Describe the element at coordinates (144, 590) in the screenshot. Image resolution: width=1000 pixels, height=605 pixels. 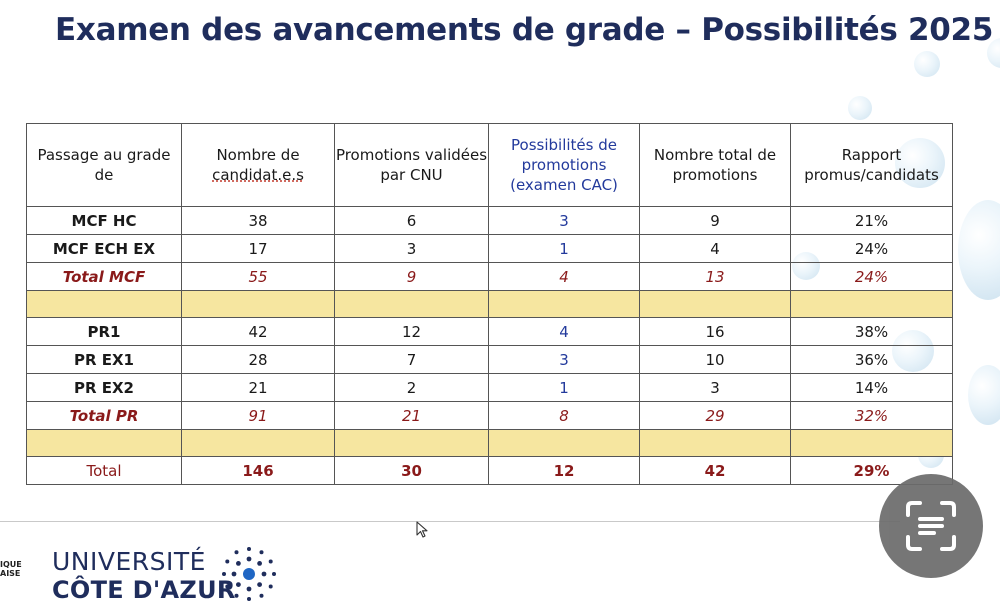
I see `university-name-line2: CÔTE D'AZUR` at that location.